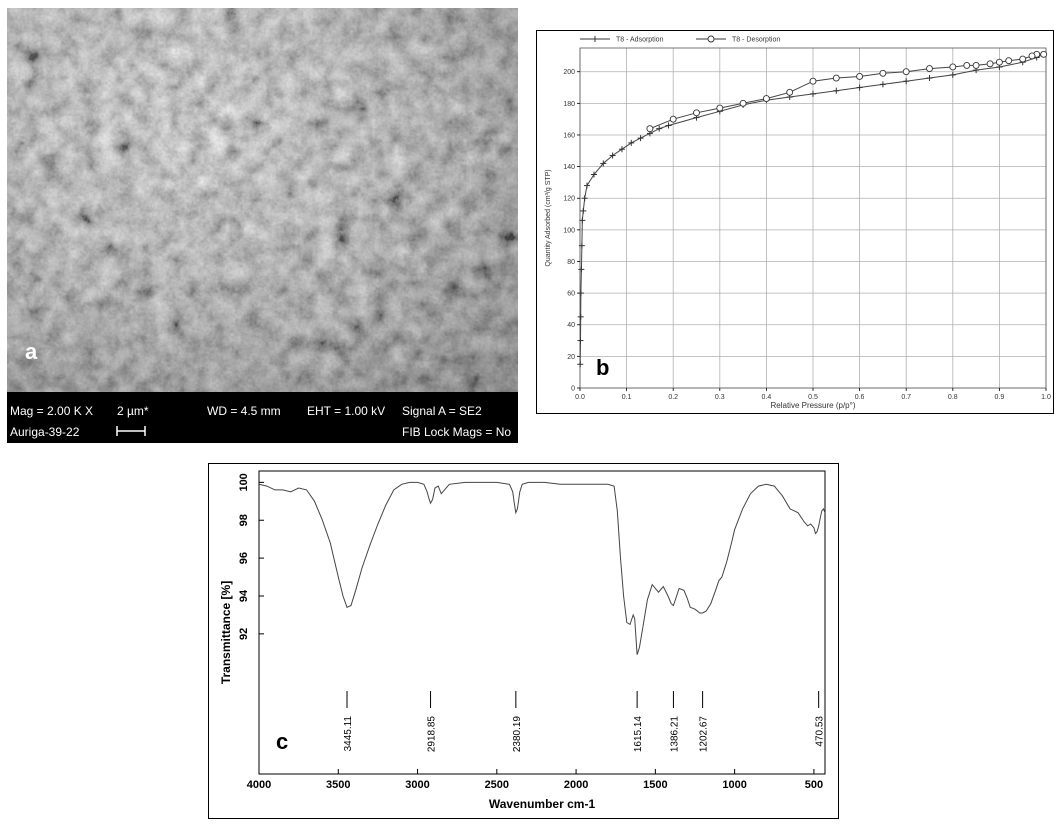 Image resolution: width=1054 pixels, height=824 pixels. What do you see at coordinates (756, 40) in the screenshot?
I see `legend-entry: T8 - Desorption` at bounding box center [756, 40].